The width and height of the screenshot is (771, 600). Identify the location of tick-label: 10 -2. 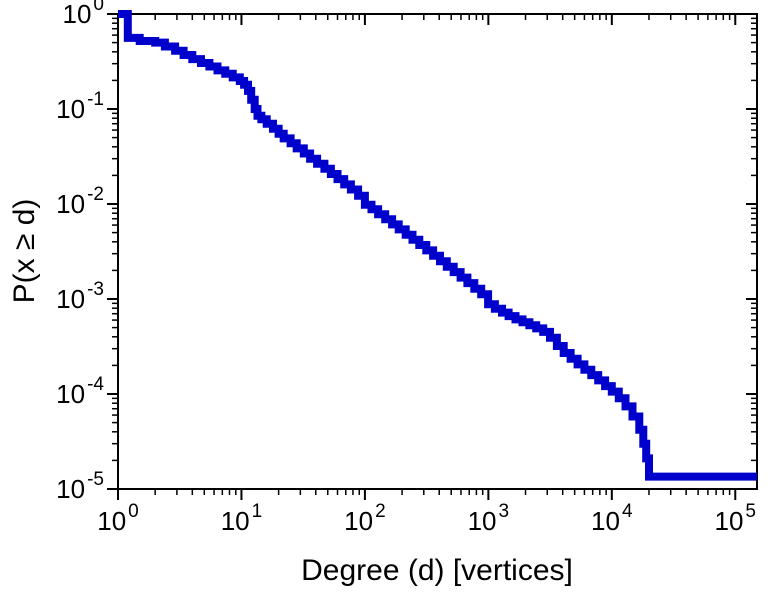
(80, 201).